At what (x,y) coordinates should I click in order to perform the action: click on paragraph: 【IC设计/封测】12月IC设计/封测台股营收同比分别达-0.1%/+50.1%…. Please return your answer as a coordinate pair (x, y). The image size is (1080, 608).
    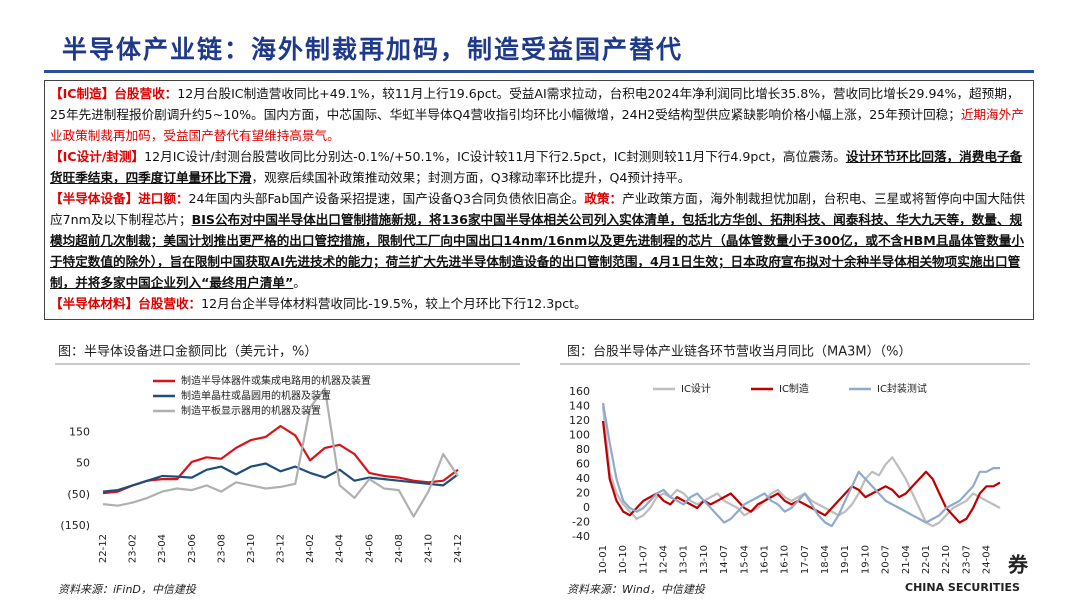
    Looking at the image, I should click on (539, 167).